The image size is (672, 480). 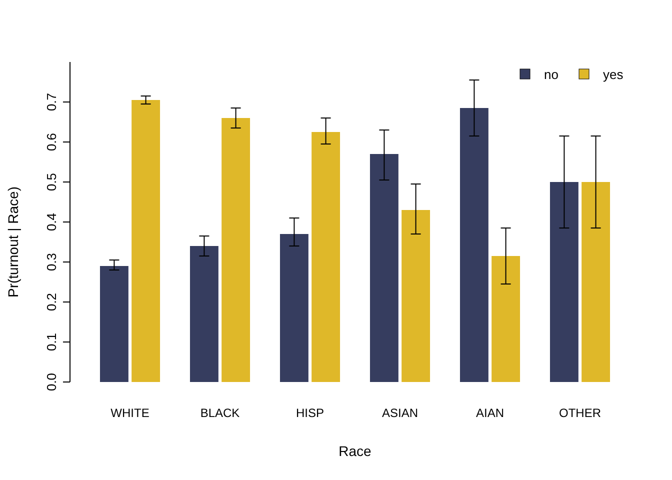 What do you see at coordinates (51, 222) in the screenshot?
I see `y-tick-label: 0.4` at bounding box center [51, 222].